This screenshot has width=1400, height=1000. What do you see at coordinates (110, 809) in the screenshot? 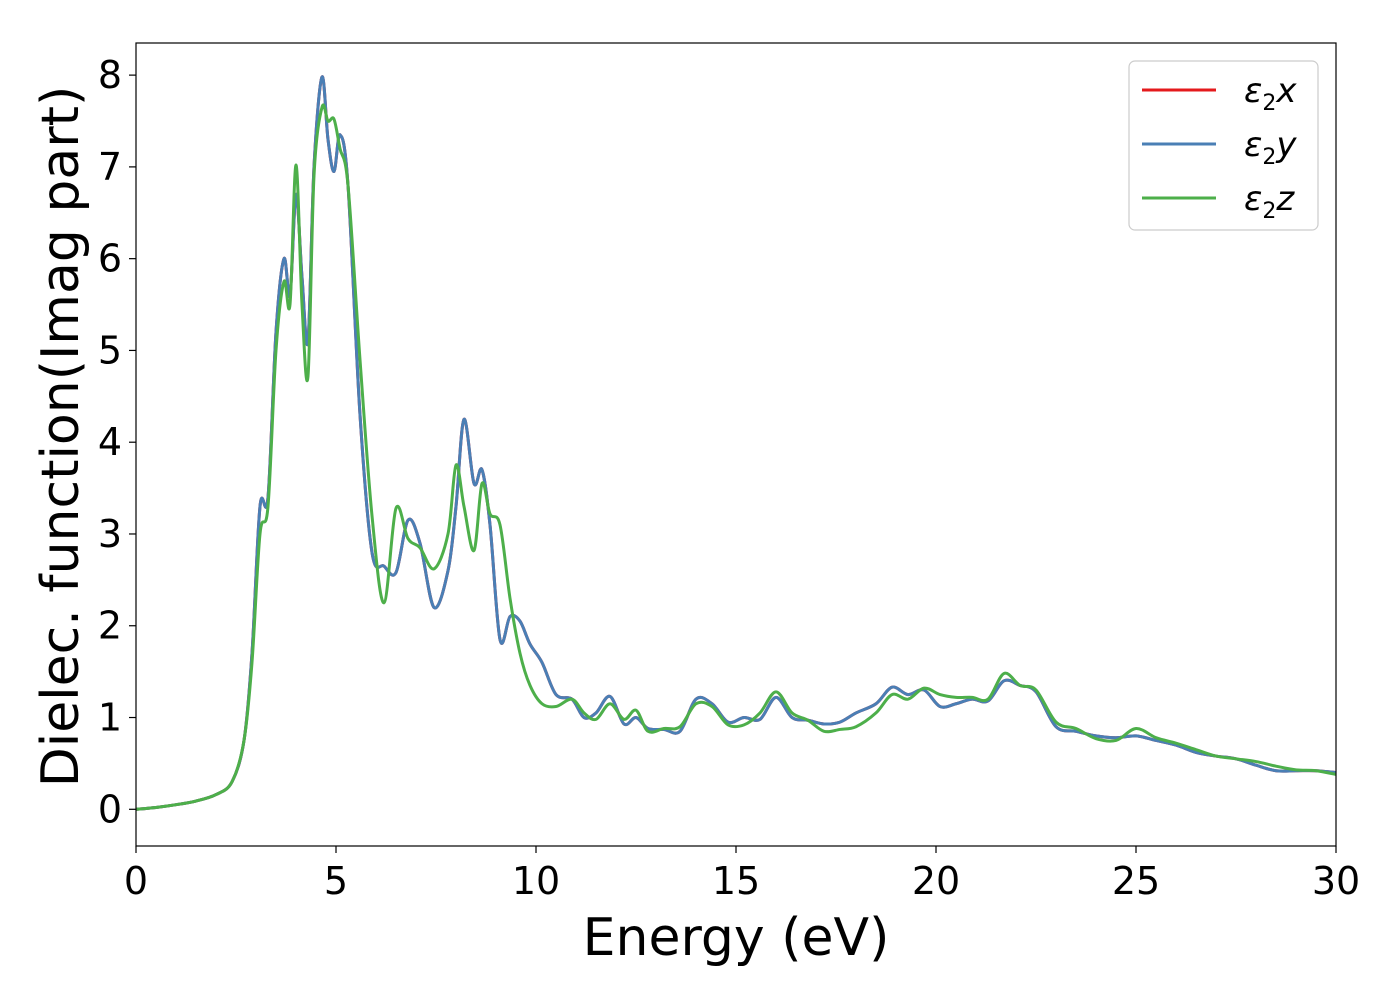
I see `y-tick-label: 0` at bounding box center [110, 809].